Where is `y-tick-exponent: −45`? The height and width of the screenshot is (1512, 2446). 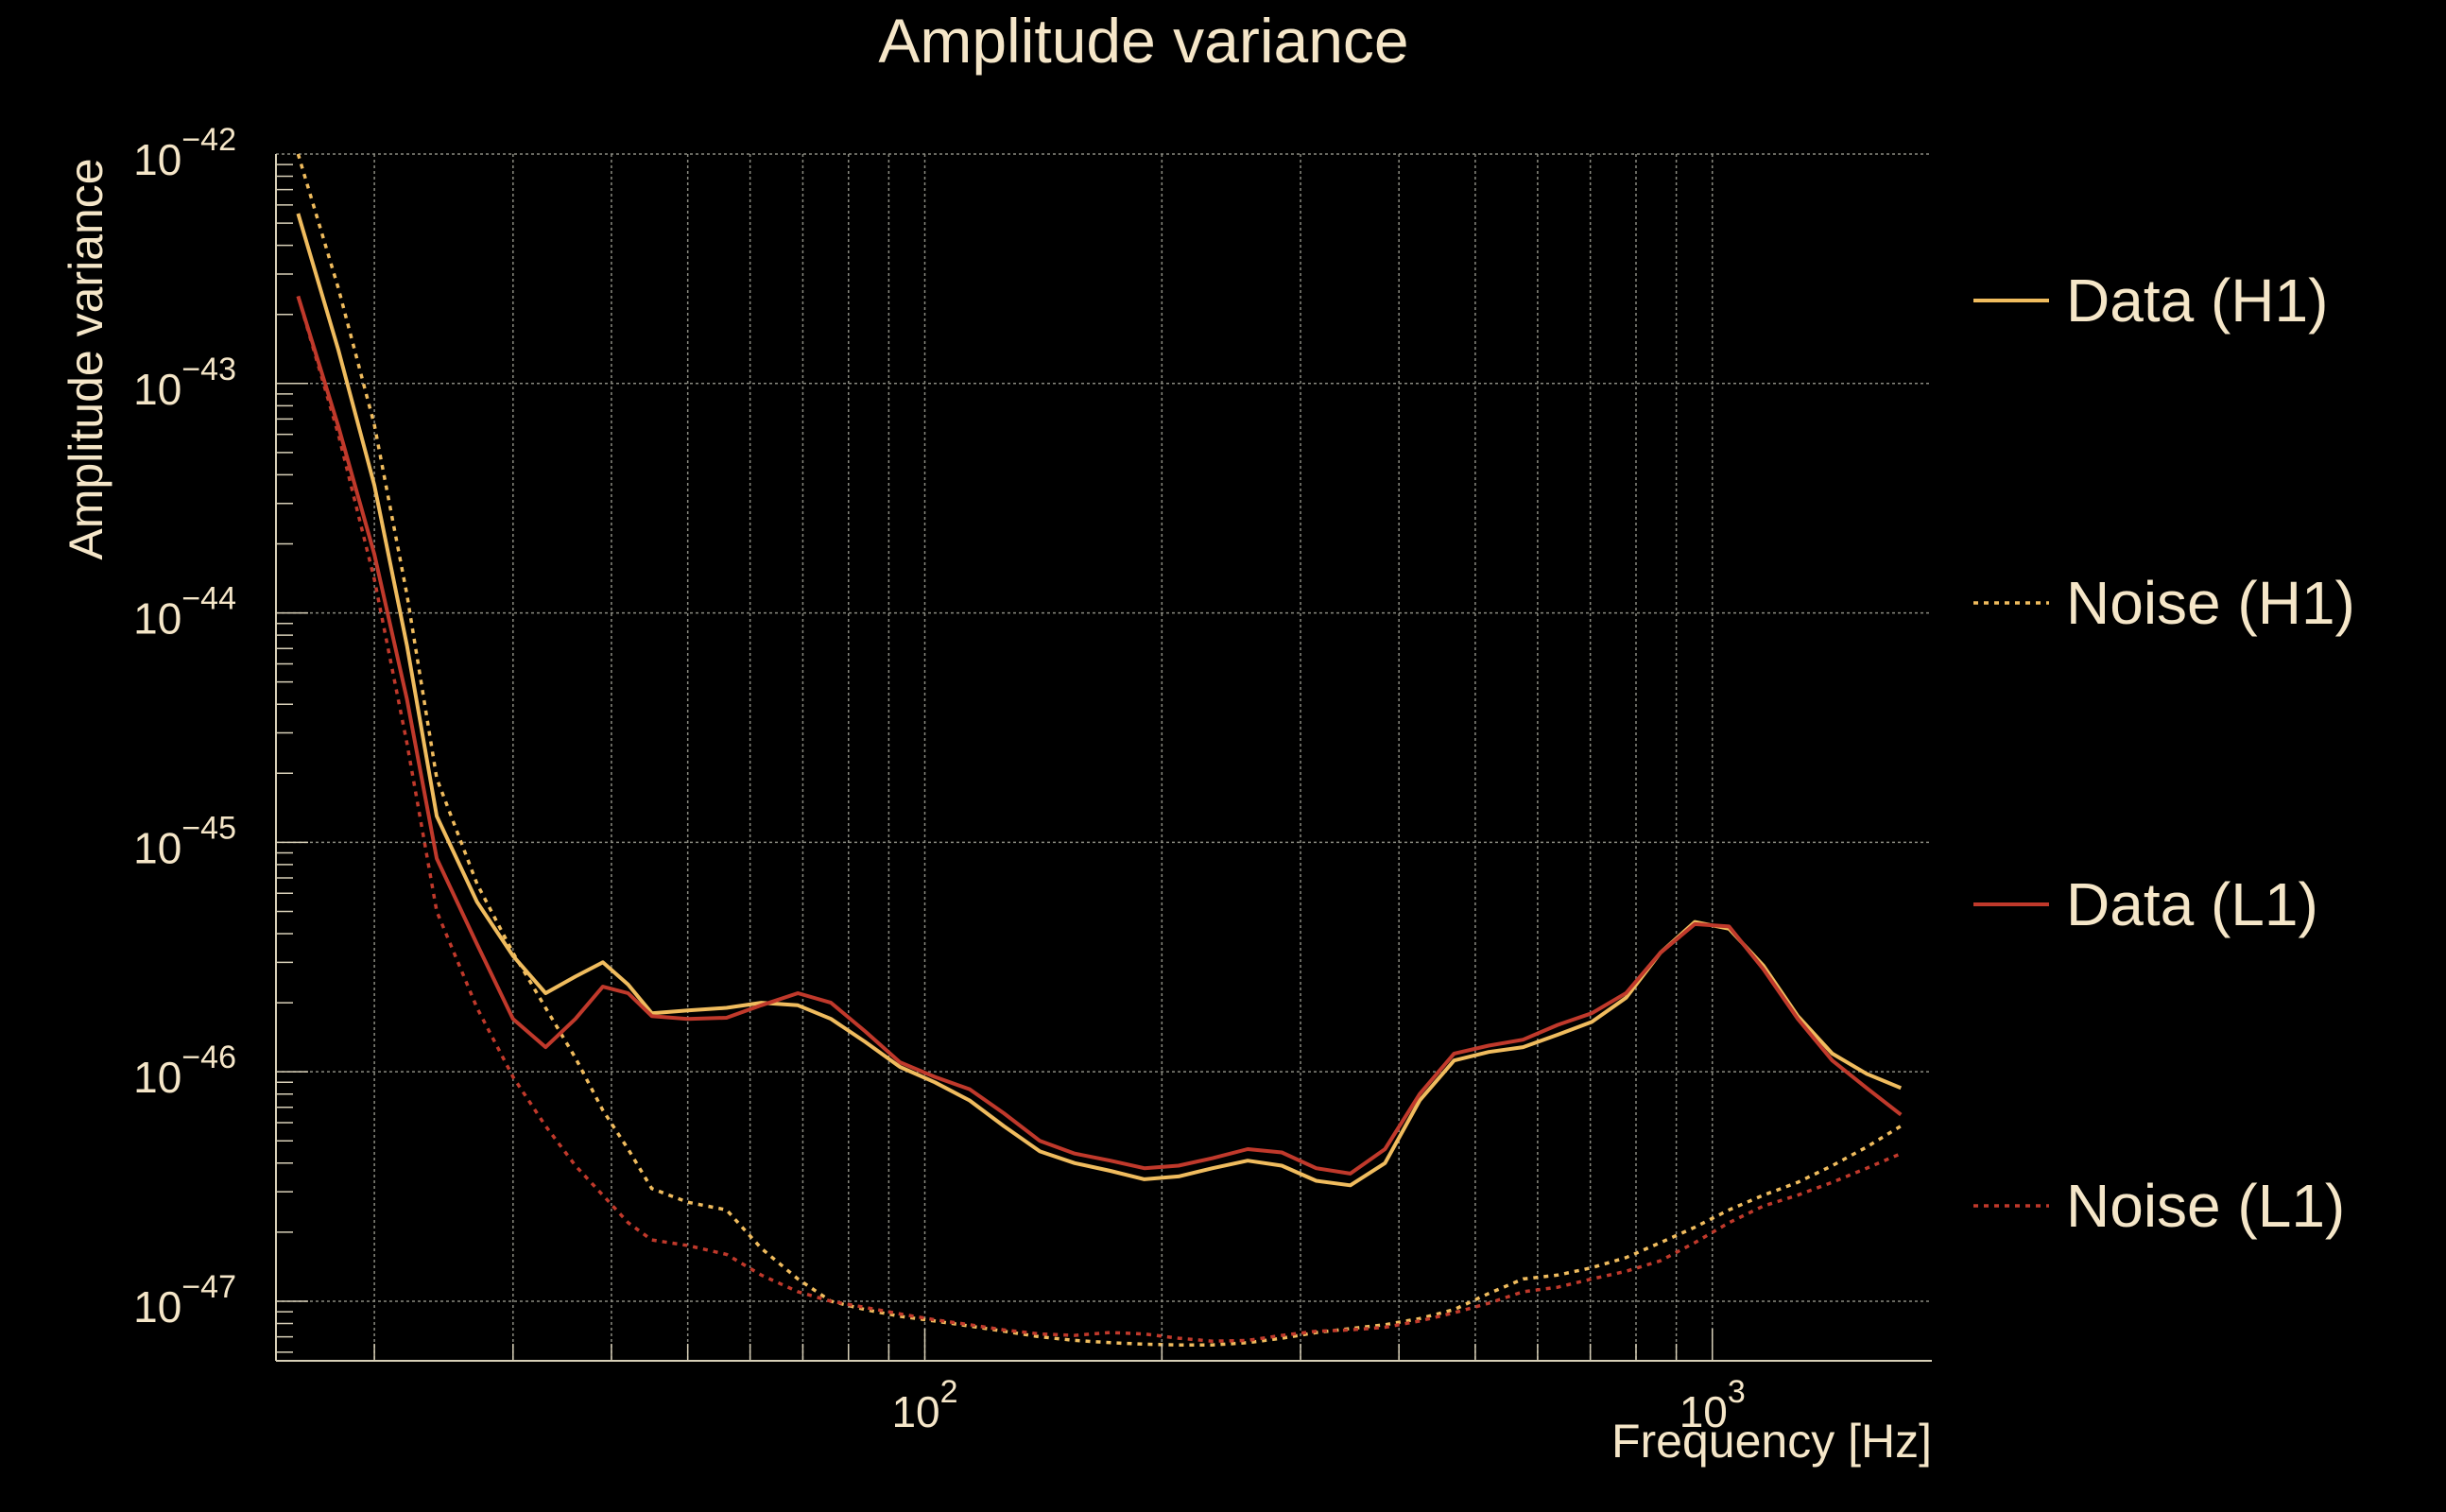
y-tick-exponent: −45 is located at coordinates (209, 828).